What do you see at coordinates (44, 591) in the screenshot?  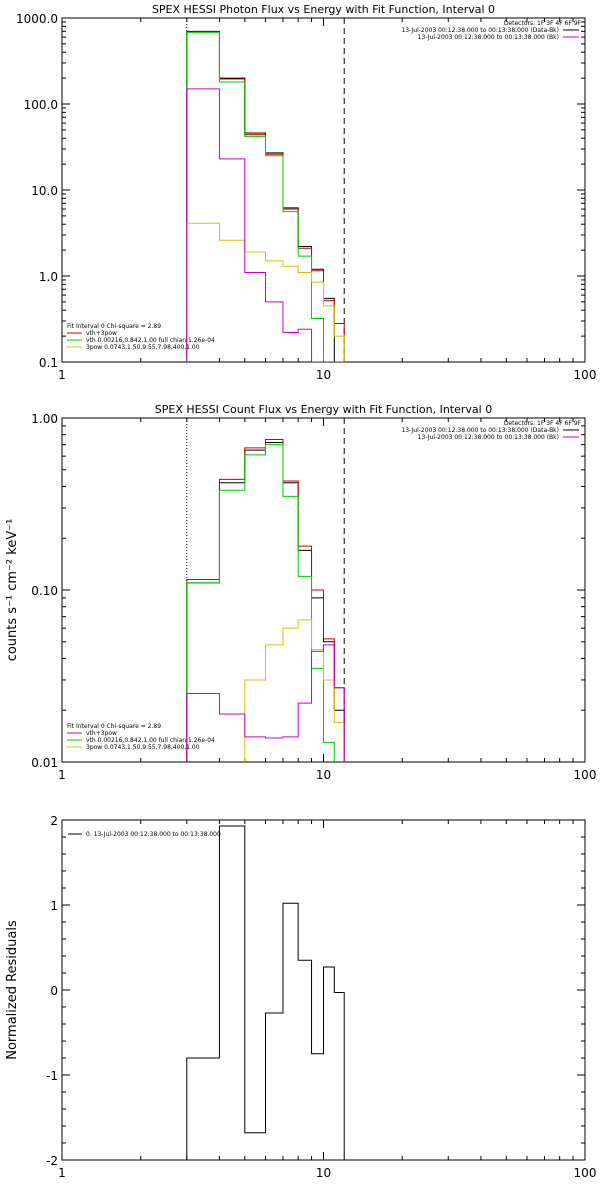 I see `y-tick-label: 0.10` at bounding box center [44, 591].